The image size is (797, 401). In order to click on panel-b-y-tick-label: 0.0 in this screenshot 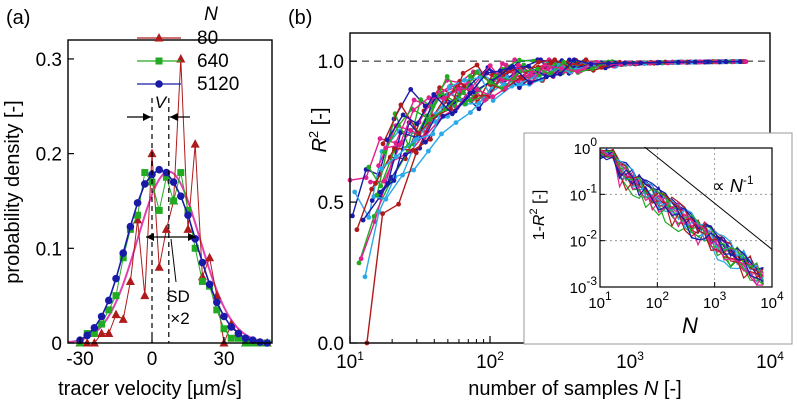, I will do `click(331, 344)`.